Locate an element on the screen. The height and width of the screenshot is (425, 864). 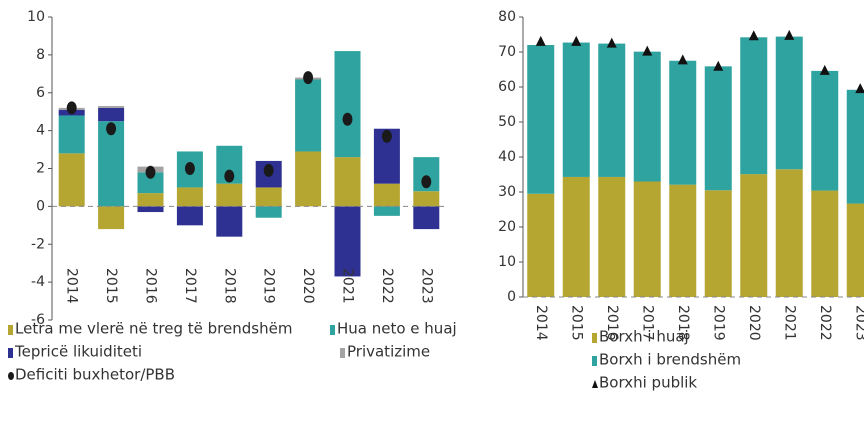
legend-label: Hua neto e huaj is located at coordinates (397, 329).